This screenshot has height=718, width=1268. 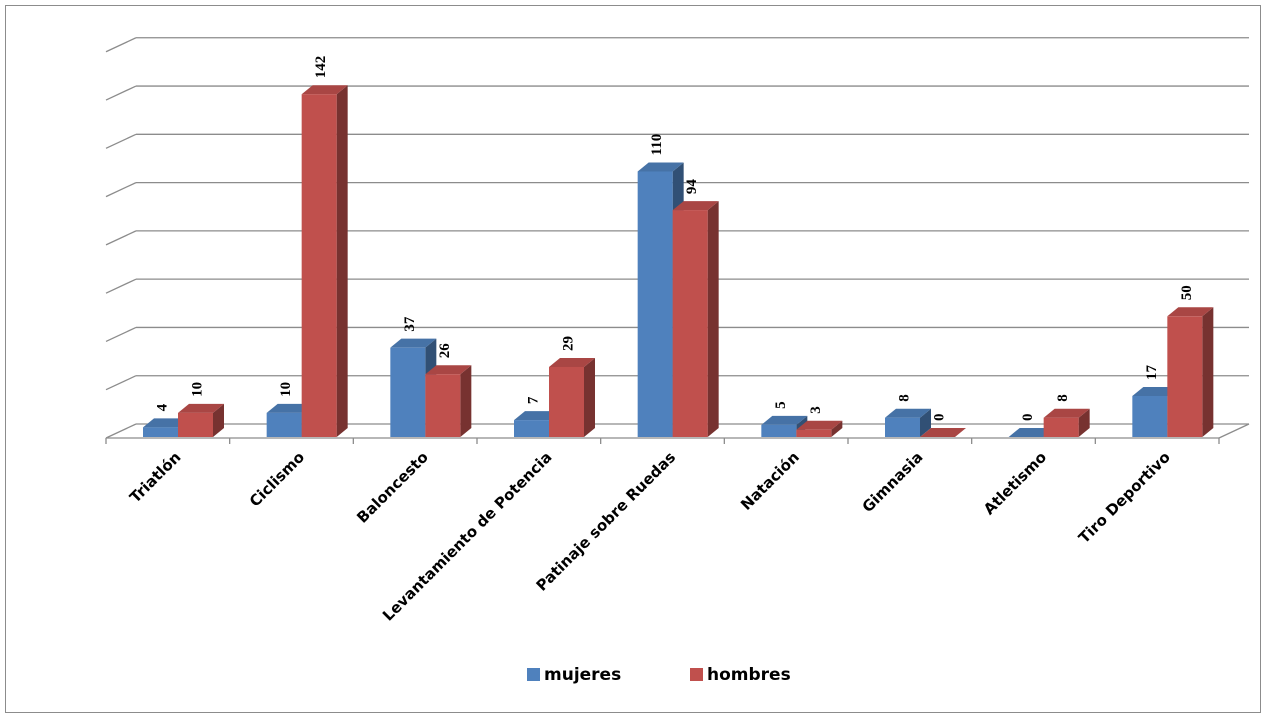 I want to click on data-label: 7, so click(x=534, y=400).